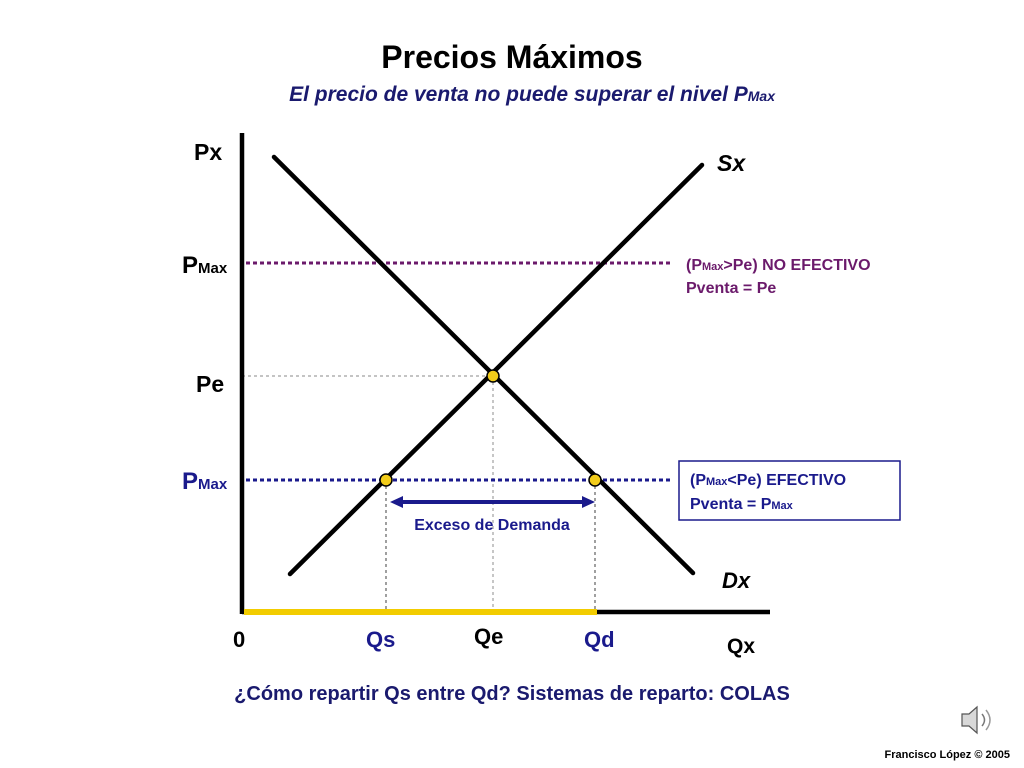 The image size is (1024, 768). What do you see at coordinates (789, 490) in the screenshot?
I see `note-low-box` at bounding box center [789, 490].